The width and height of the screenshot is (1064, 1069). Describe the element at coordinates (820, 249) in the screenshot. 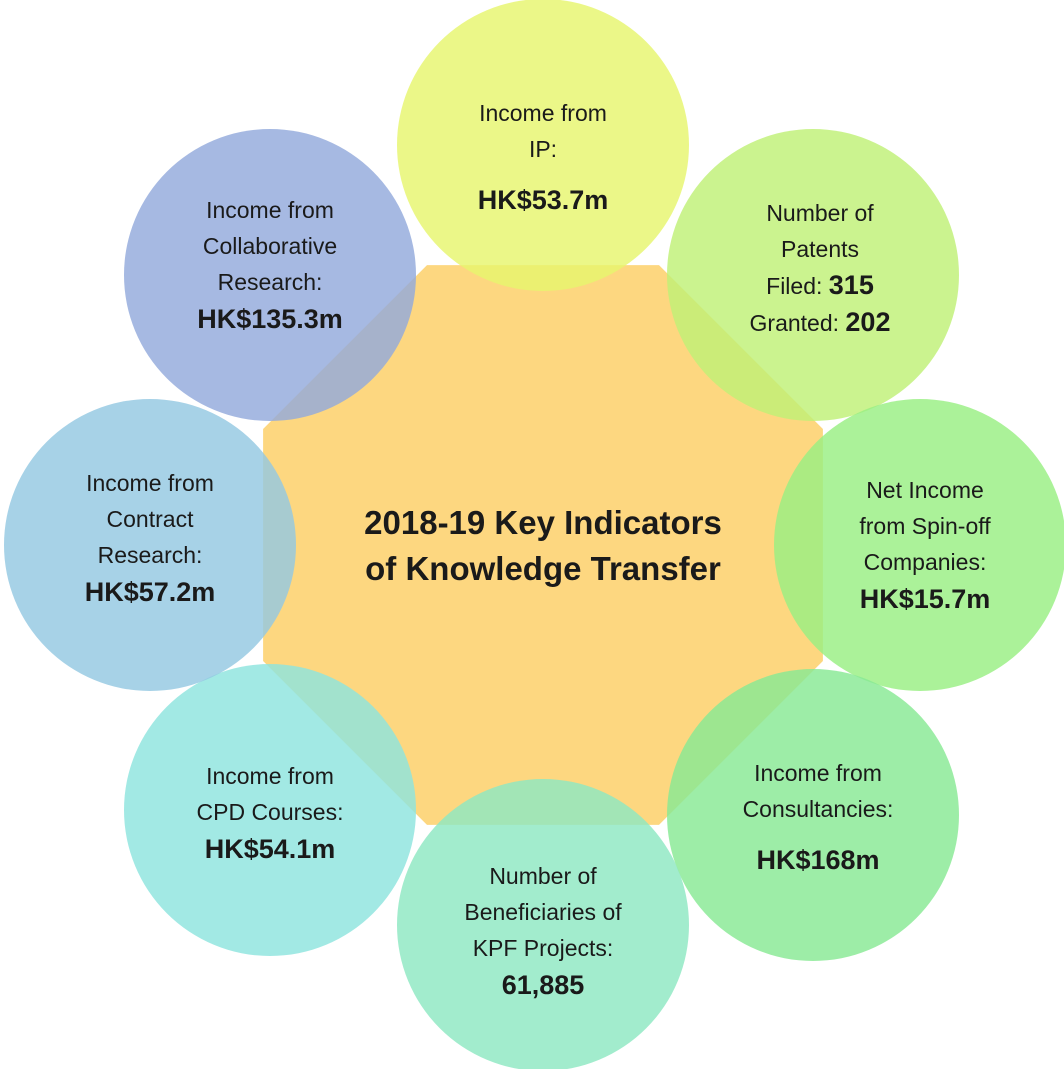

I see `indicator-label: Patents` at that location.